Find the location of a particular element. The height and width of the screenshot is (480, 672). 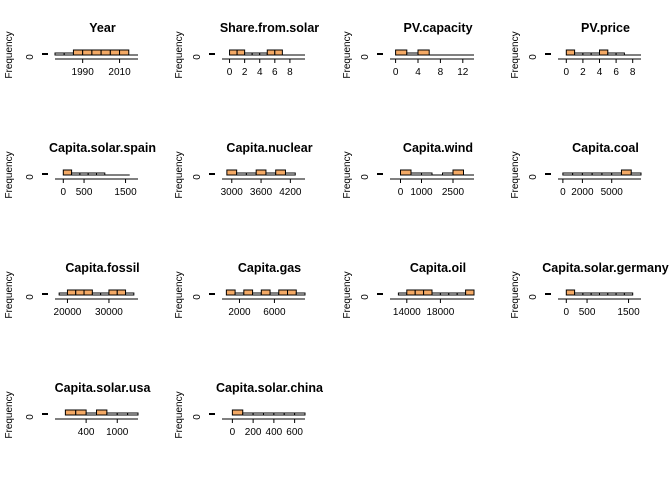

x-tick-label: 30000 is located at coordinates (109, 312).